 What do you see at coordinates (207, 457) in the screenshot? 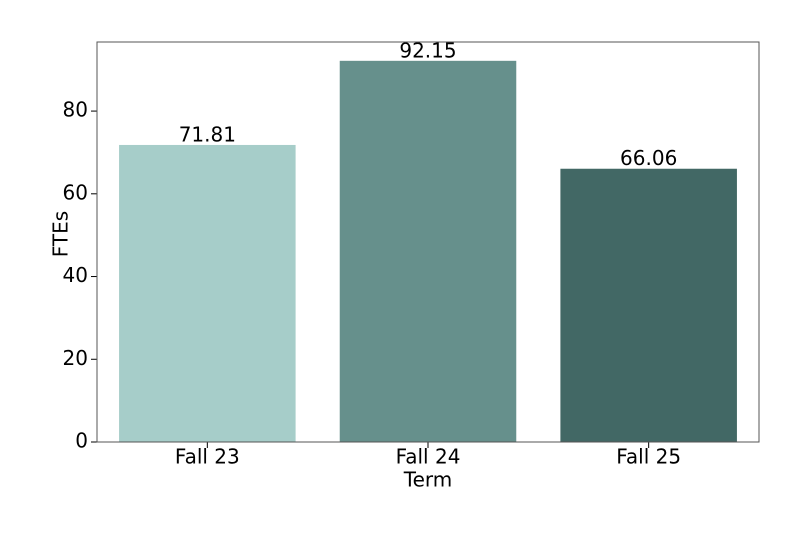
I see `x-tick-label: Fall 23` at bounding box center [207, 457].